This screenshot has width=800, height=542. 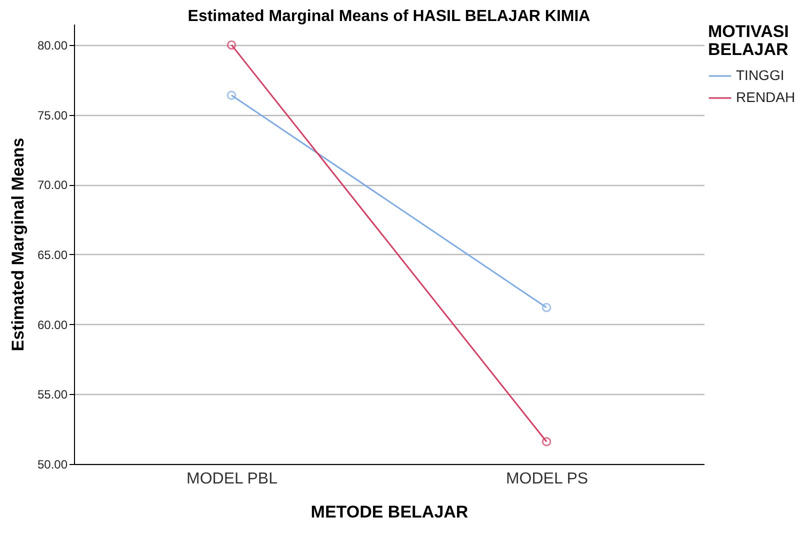 I want to click on legend-label: RENDAH, so click(x=766, y=97).